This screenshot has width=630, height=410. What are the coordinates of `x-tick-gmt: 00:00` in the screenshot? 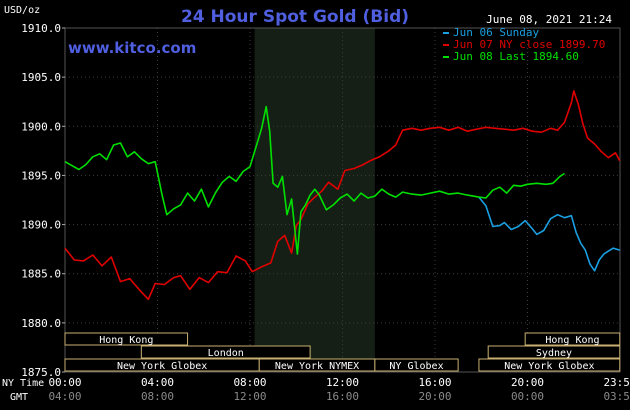 It's located at (527, 396).